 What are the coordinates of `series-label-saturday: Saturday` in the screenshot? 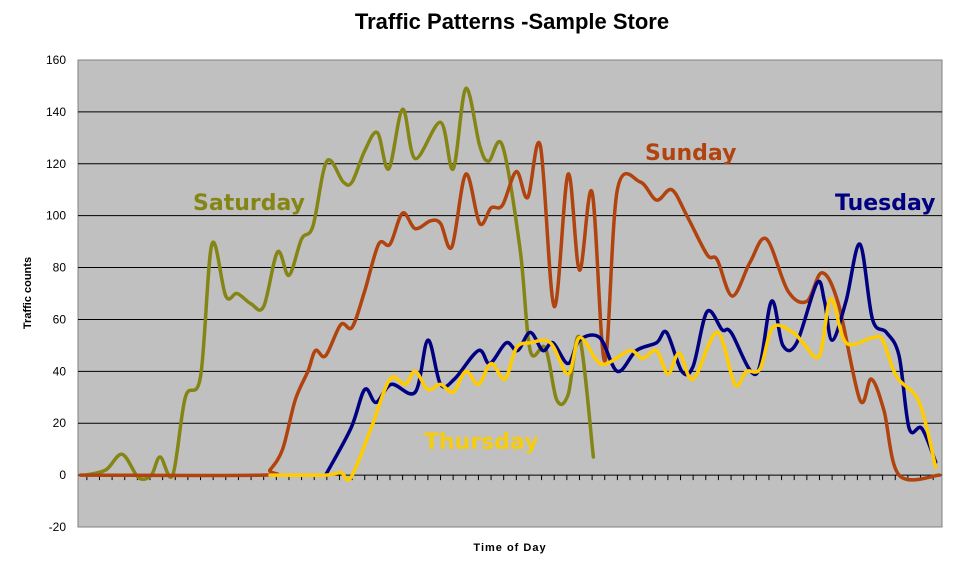 It's located at (249, 203).